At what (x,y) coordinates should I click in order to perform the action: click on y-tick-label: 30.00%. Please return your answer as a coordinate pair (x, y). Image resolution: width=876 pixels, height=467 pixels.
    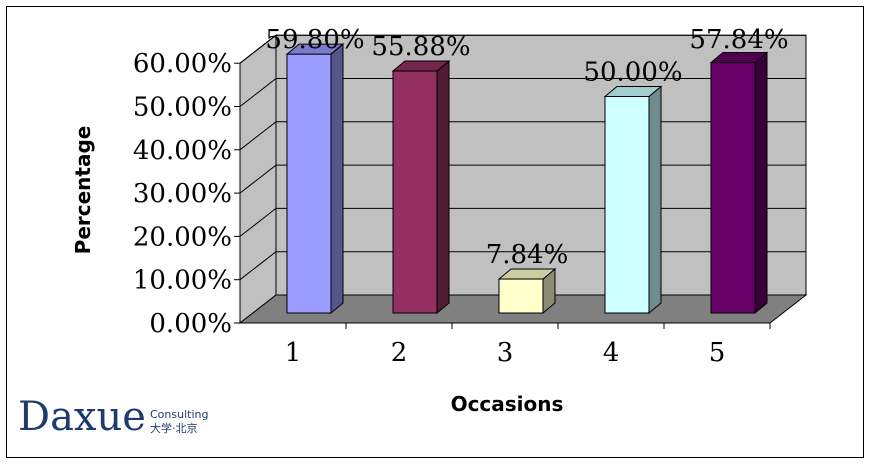
    Looking at the image, I should click on (182, 194).